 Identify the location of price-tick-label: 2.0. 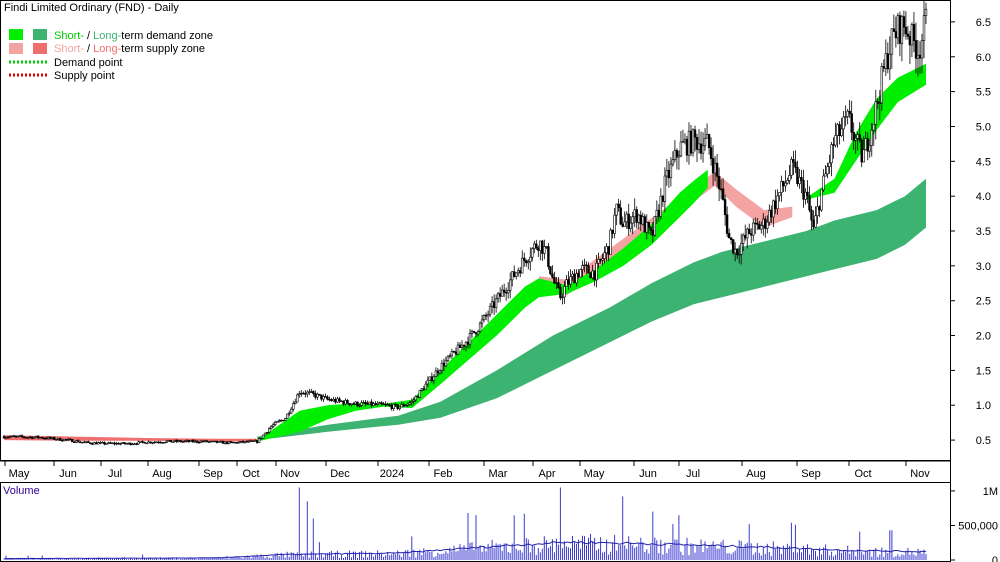
(983, 337).